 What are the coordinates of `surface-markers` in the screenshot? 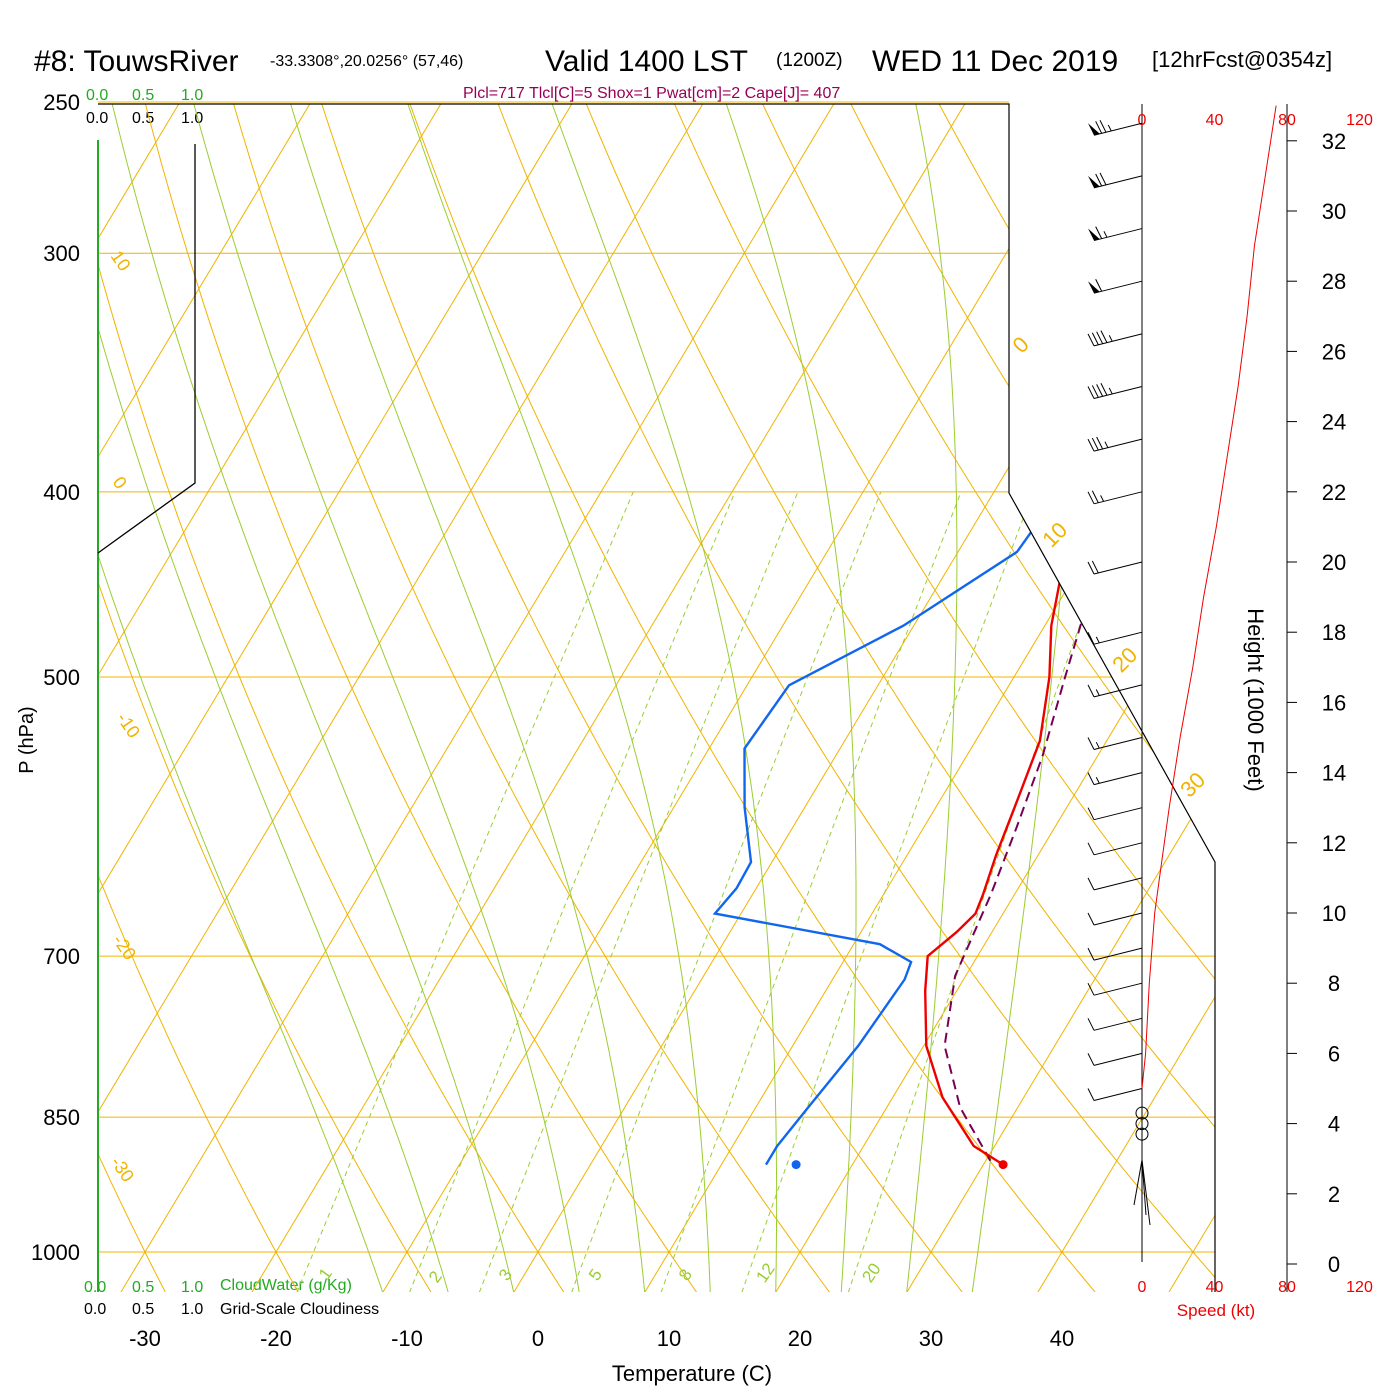 It's located at (899, 1165).